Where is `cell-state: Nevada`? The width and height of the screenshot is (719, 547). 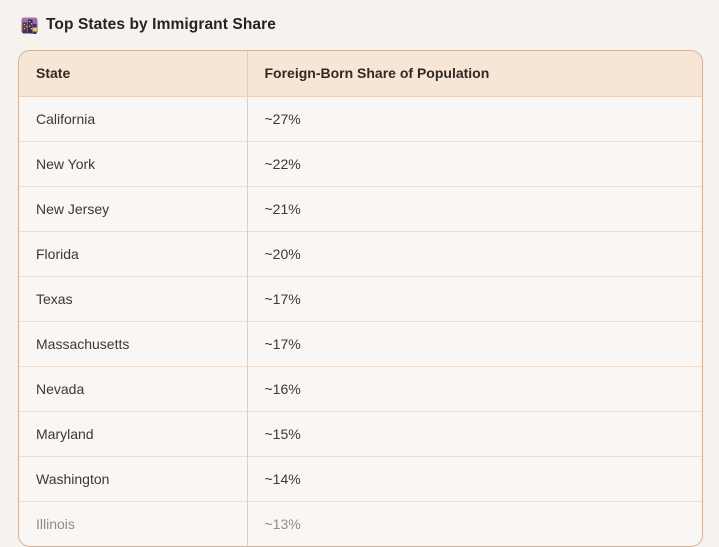
cell-state: Nevada is located at coordinates (133, 388).